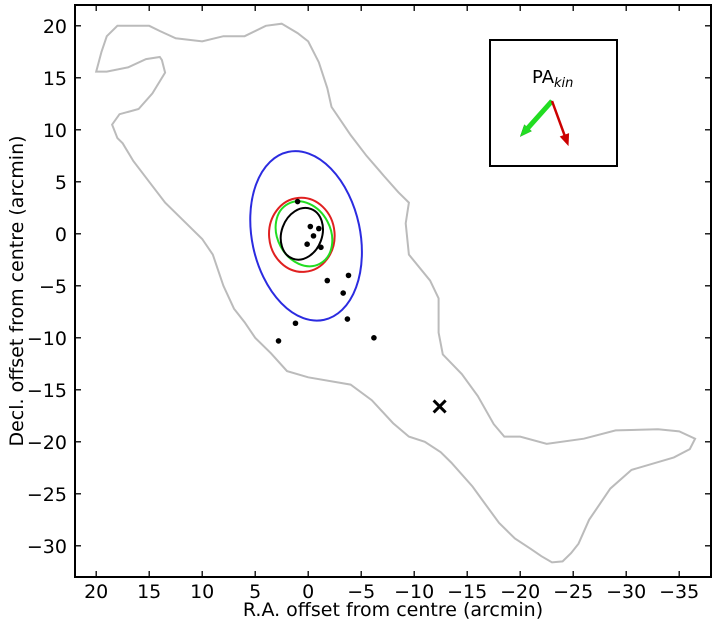 This screenshot has height=621, width=720. I want to click on pa-kin-inset: PAkin, so click(553, 103).